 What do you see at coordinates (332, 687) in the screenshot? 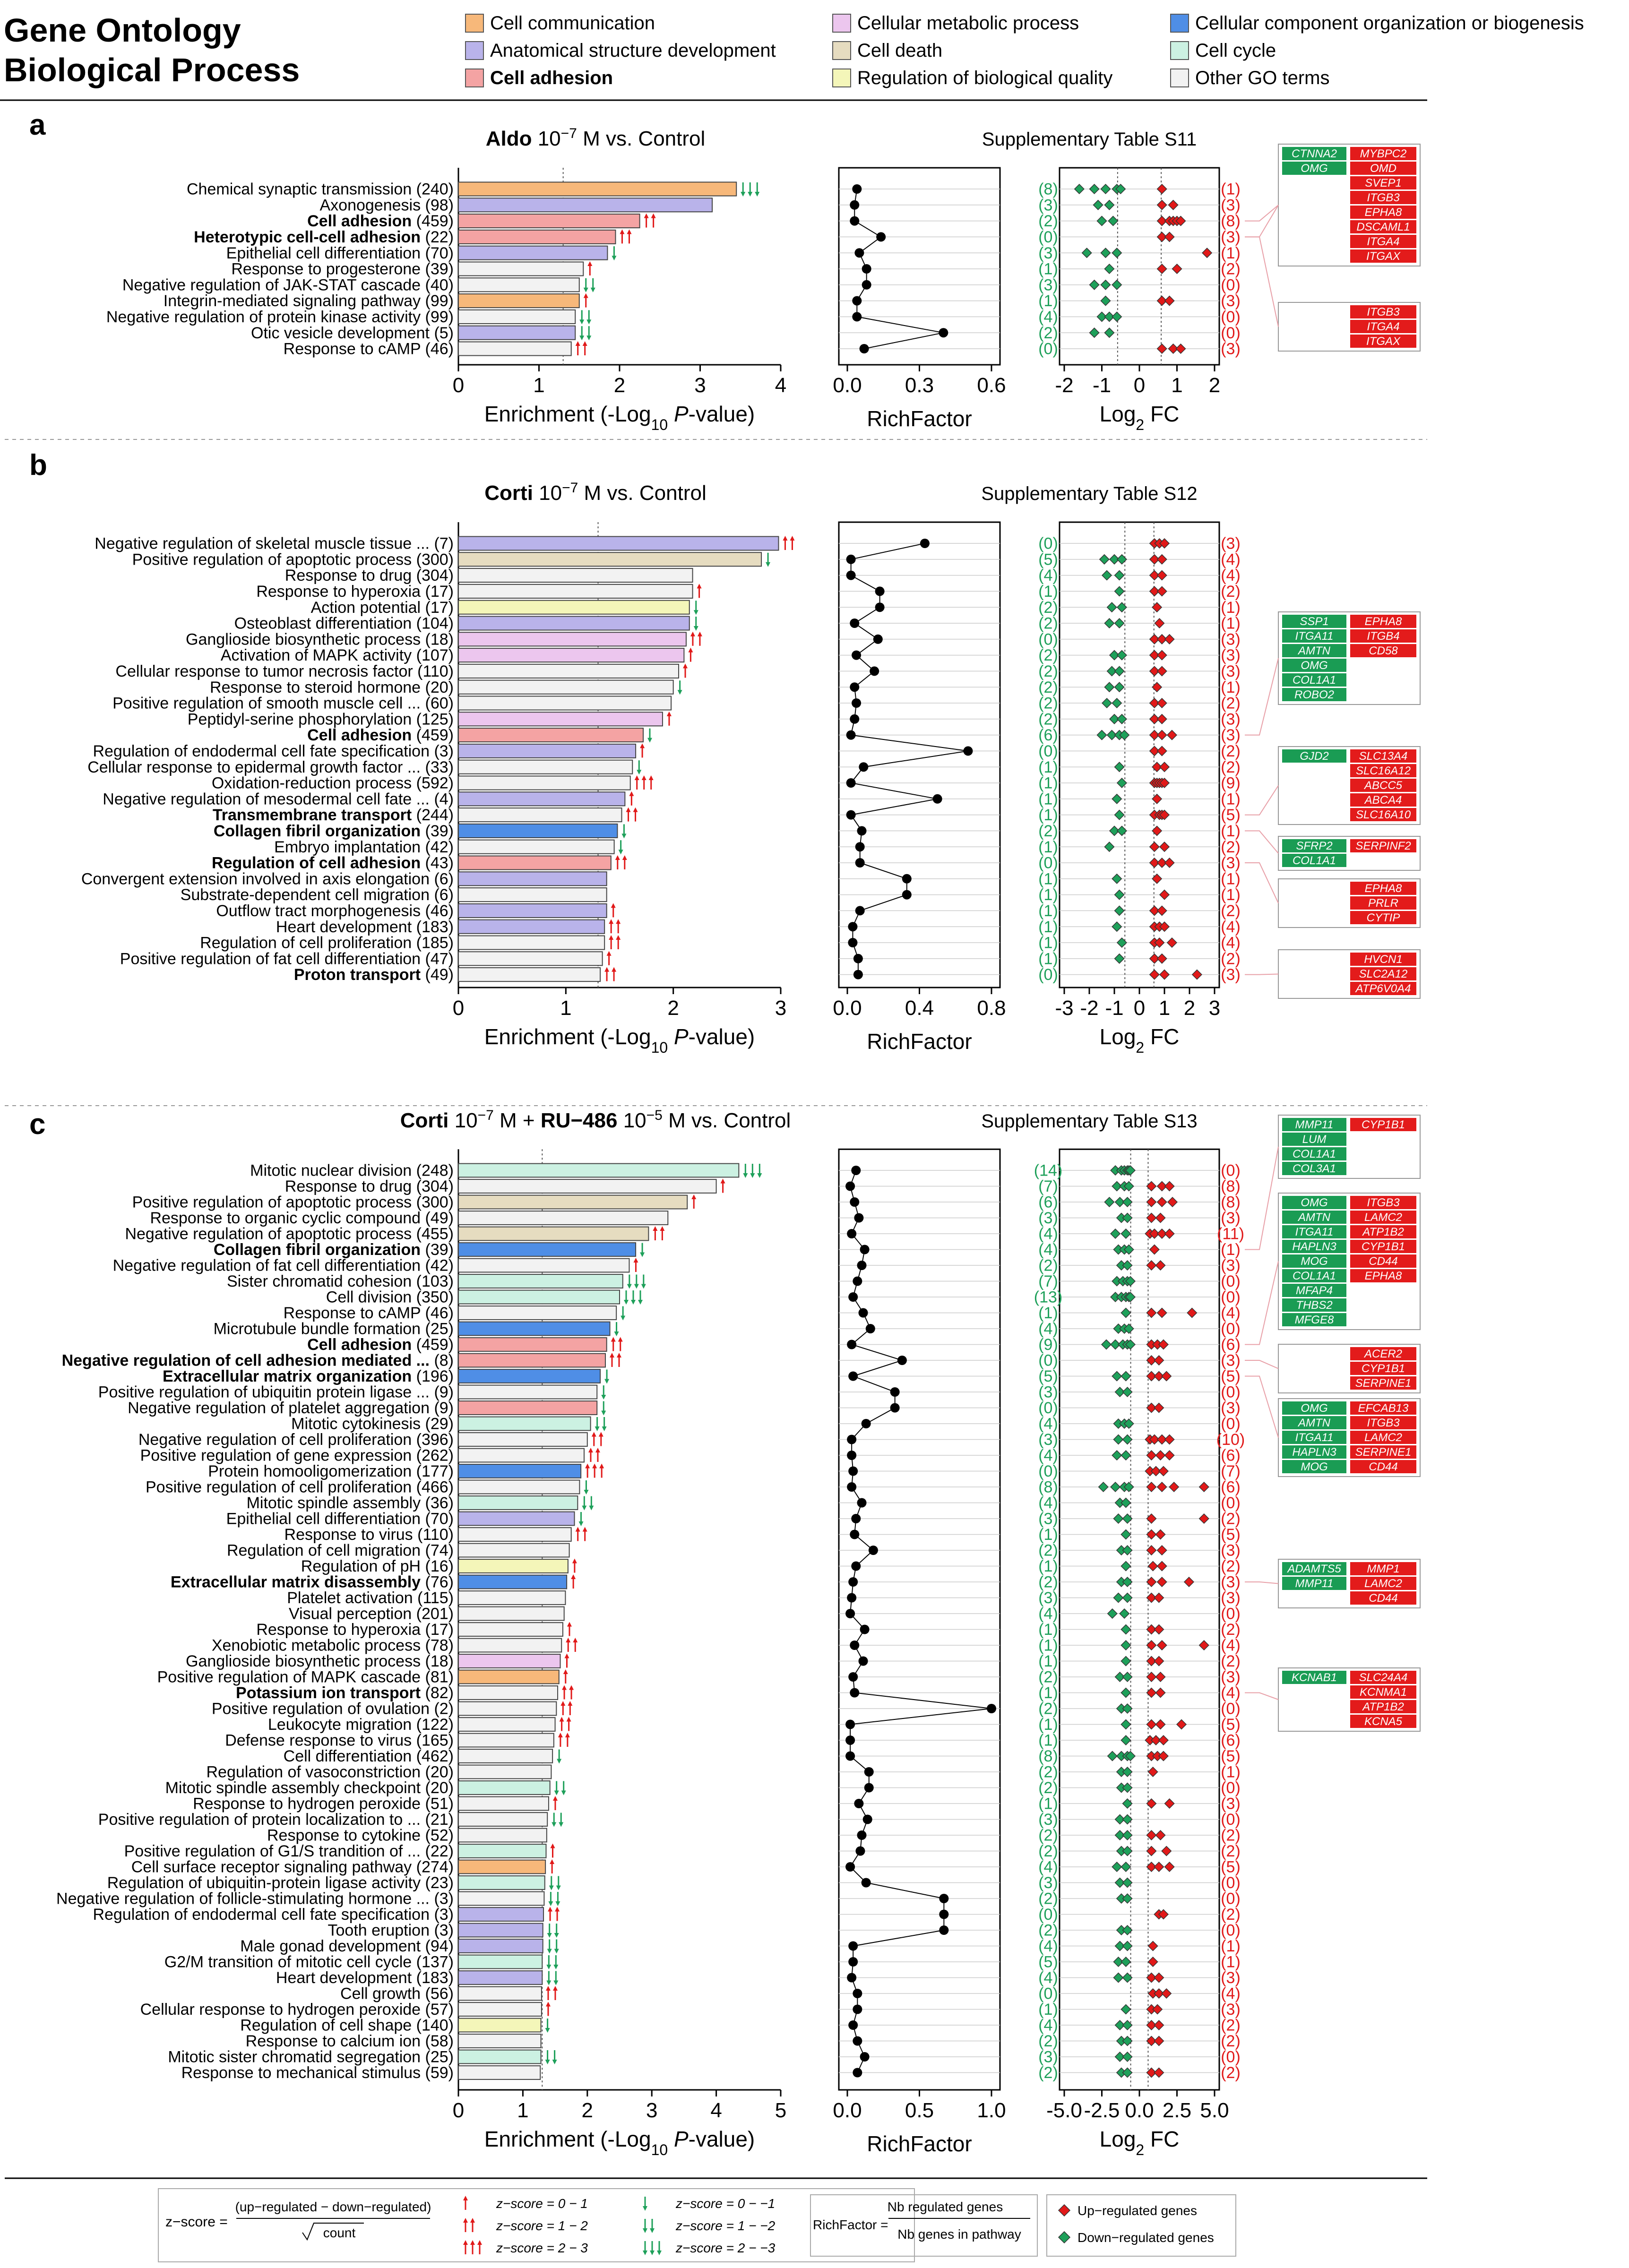
I see `go-term-label: Response to steroid hormone (20)` at bounding box center [332, 687].